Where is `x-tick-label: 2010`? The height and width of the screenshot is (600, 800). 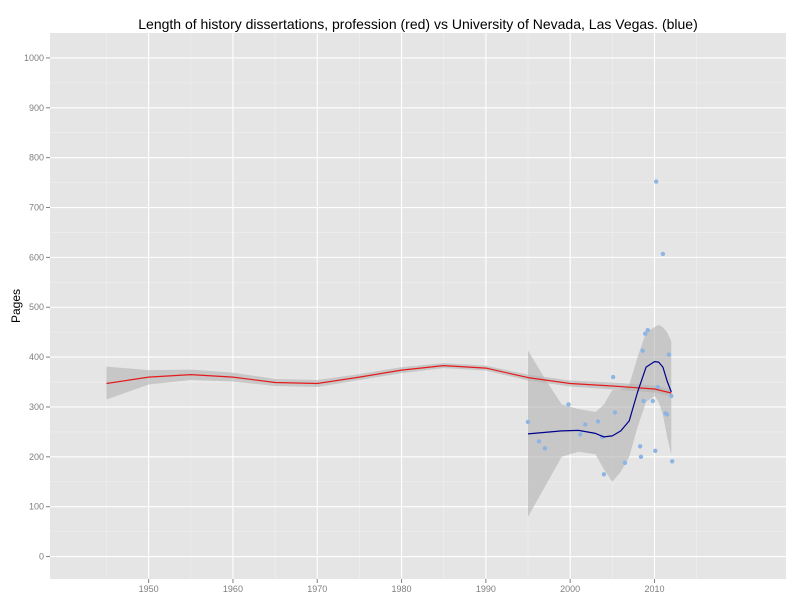
x-tick-label: 2010 is located at coordinates (654, 589).